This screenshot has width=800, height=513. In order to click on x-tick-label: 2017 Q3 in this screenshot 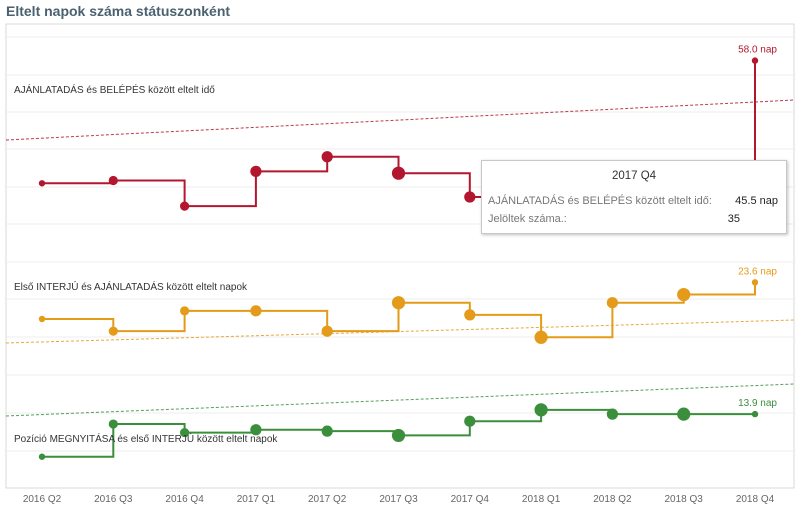, I will do `click(398, 499)`.